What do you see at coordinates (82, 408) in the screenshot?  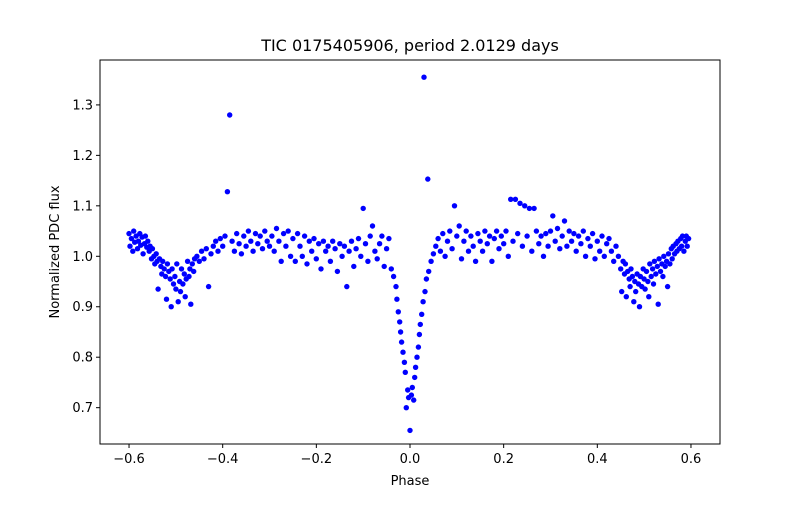 I see `y-tick-label: 0.7` at bounding box center [82, 408].